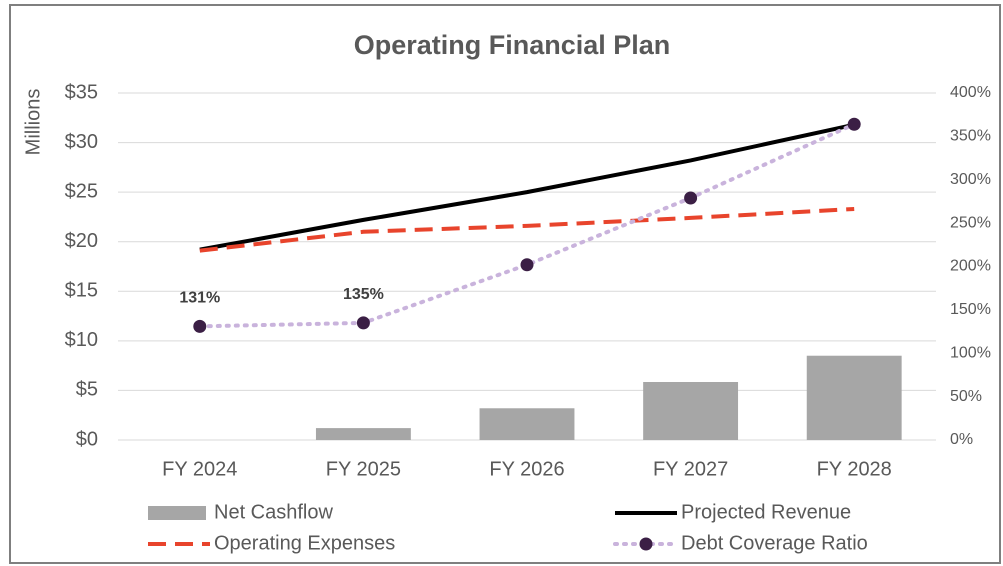 The width and height of the screenshot is (1003, 566). Describe the element at coordinates (363, 469) in the screenshot. I see `x-tick-label: FY 2025` at that location.